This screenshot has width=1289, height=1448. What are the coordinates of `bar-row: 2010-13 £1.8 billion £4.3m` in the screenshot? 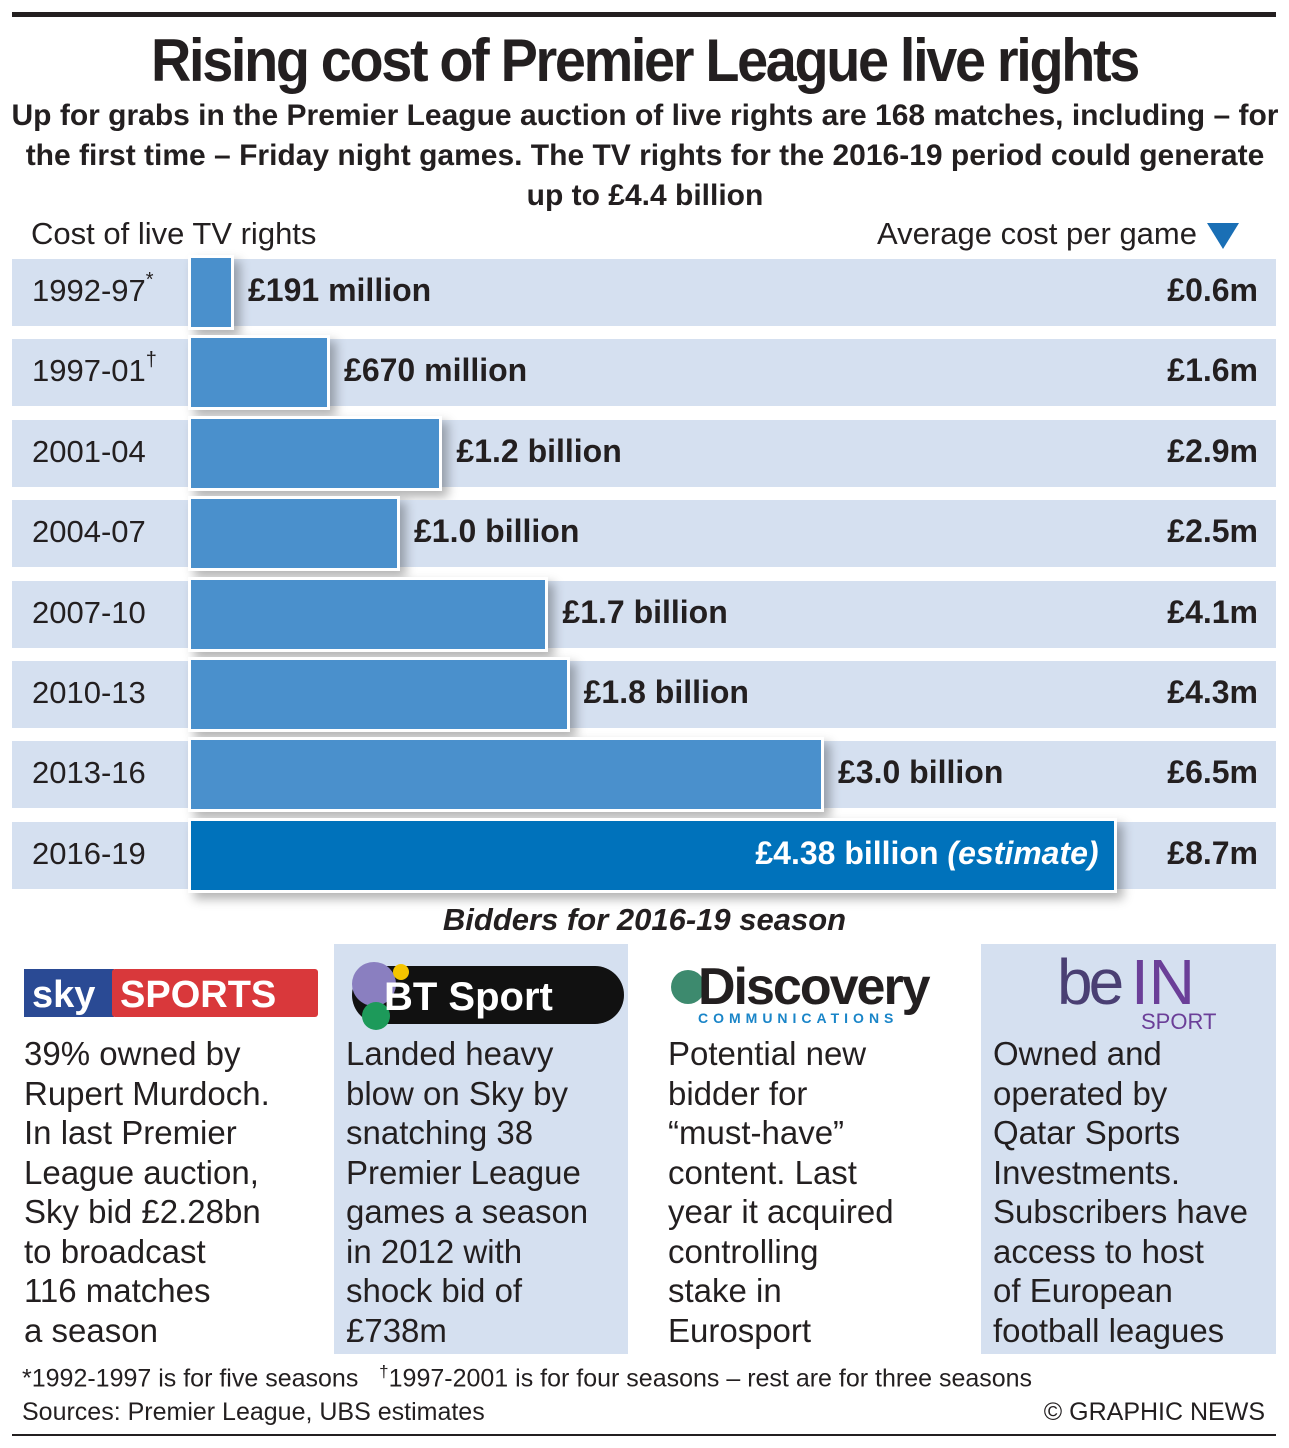 It's located at (644, 694).